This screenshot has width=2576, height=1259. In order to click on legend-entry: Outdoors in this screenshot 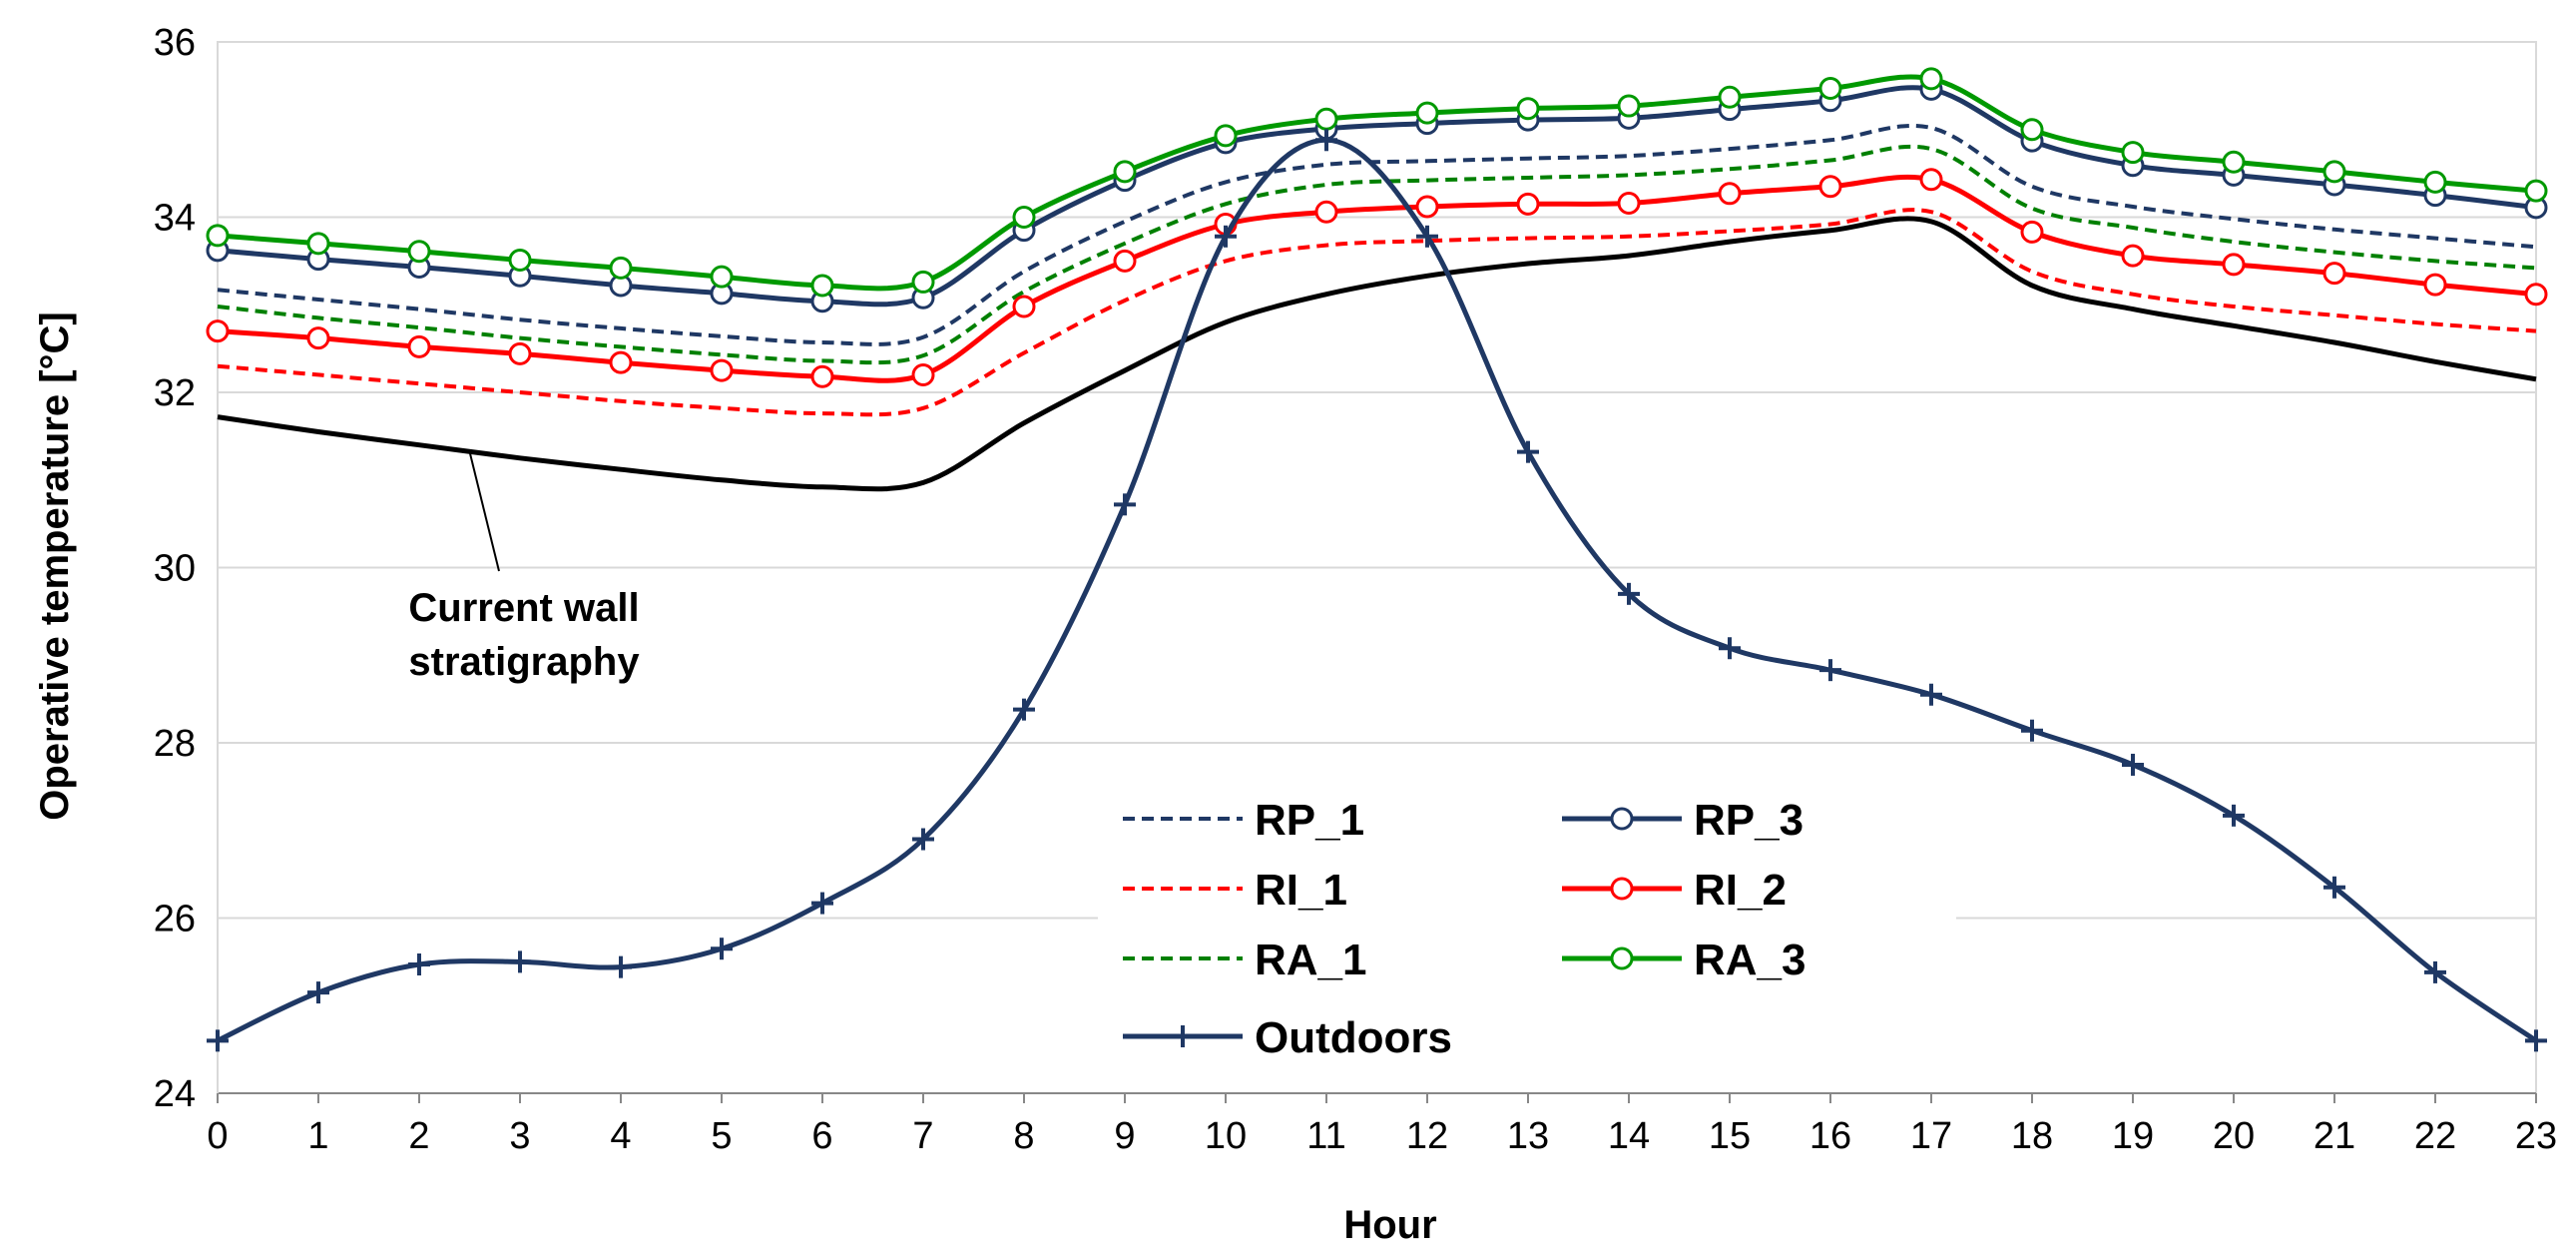, I will do `click(1288, 1037)`.